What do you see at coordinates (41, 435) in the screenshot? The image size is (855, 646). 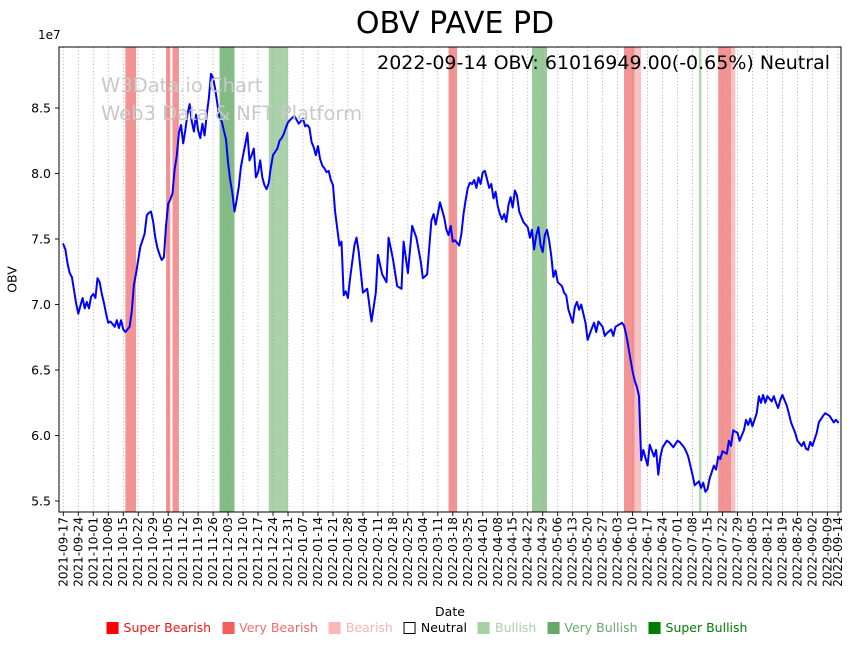 I see `y-tick-label: 6.0` at bounding box center [41, 435].